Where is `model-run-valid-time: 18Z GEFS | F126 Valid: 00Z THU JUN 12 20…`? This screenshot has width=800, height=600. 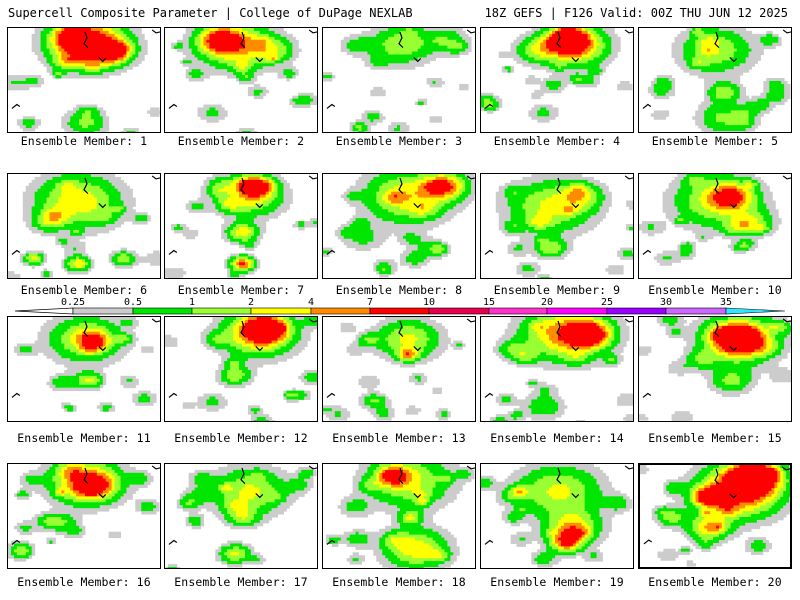
model-run-valid-time: 18Z GEFS | F126 Valid: 00Z THU JUN 12 20… is located at coordinates (636, 13).